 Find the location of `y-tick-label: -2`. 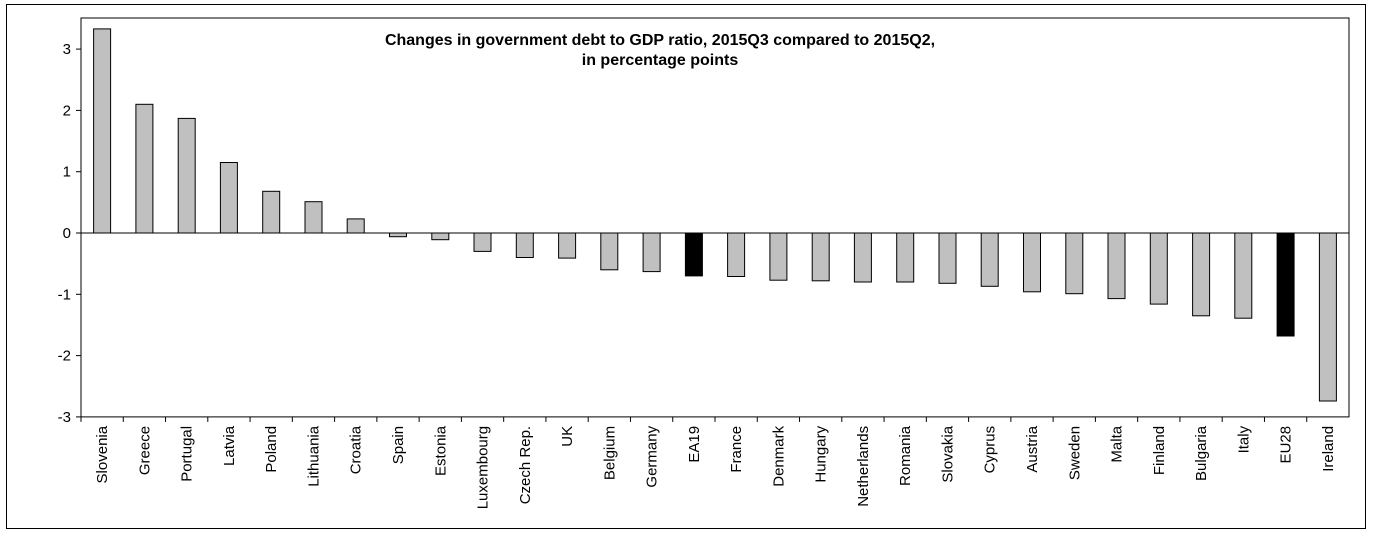

y-tick-label: -2 is located at coordinates (64, 356).